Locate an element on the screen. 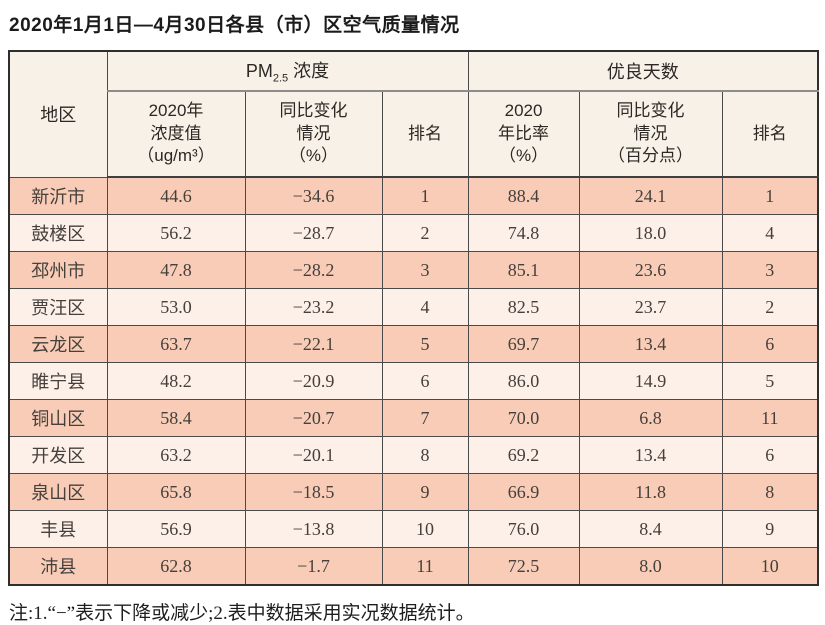  pm-rank-cell: 6 is located at coordinates (425, 381).